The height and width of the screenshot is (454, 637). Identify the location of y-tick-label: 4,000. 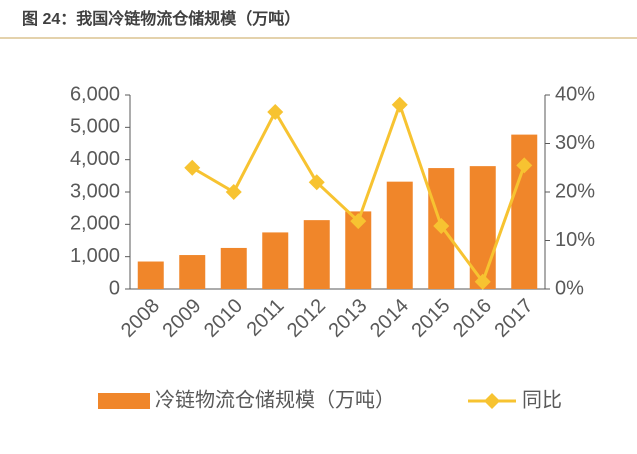
(95, 159).